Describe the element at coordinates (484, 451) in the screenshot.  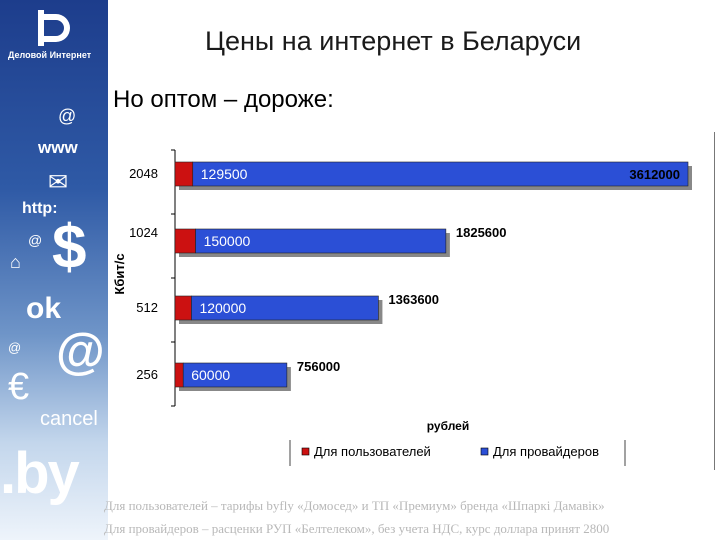
I see `legend-swatch-providers` at that location.